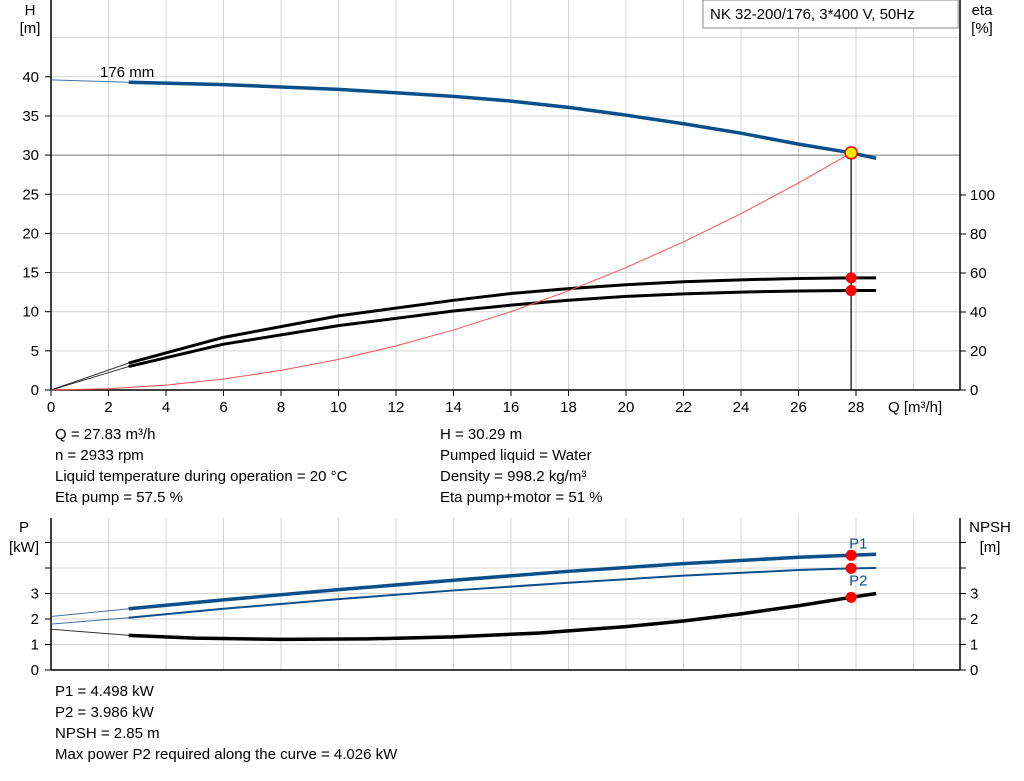 This screenshot has height=781, width=1024. Describe the element at coordinates (978, 351) in the screenshot. I see `y-tick-label-right: 20` at that location.